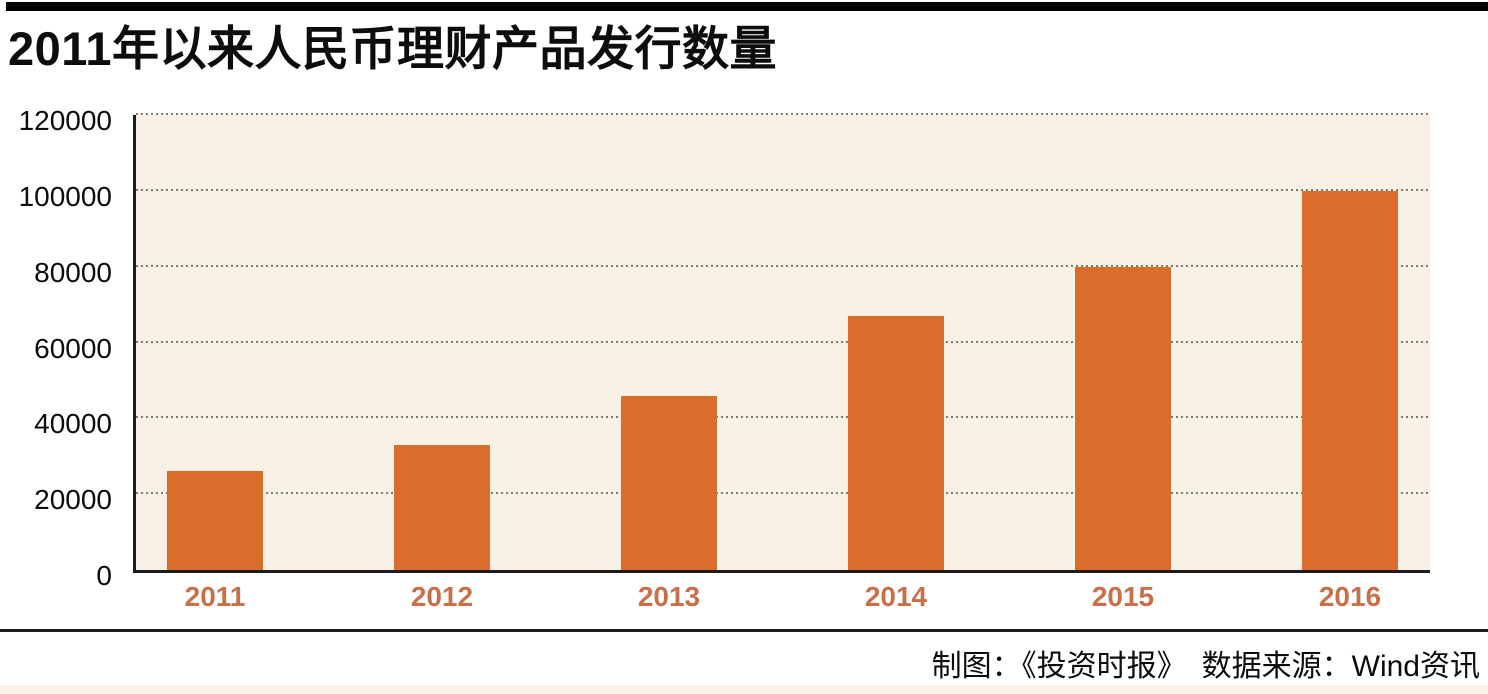 This screenshot has width=1488, height=694. Describe the element at coordinates (896, 596) in the screenshot. I see `x-tick-label-2014: 2014` at that location.